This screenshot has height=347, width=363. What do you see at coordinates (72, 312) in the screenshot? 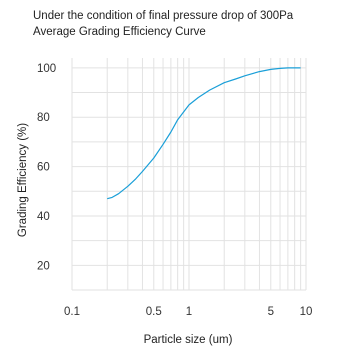
I see `x-tick-label: 0.1` at bounding box center [72, 312].